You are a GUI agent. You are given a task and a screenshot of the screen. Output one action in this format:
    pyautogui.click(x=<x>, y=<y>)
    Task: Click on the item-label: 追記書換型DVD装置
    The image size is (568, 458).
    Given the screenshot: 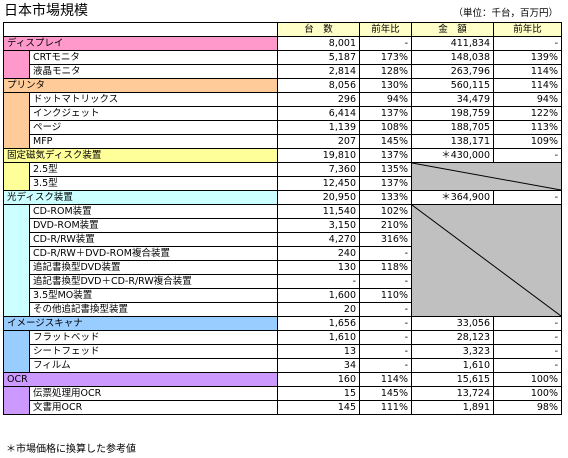 What is the action you would take?
    pyautogui.click(x=153, y=267)
    